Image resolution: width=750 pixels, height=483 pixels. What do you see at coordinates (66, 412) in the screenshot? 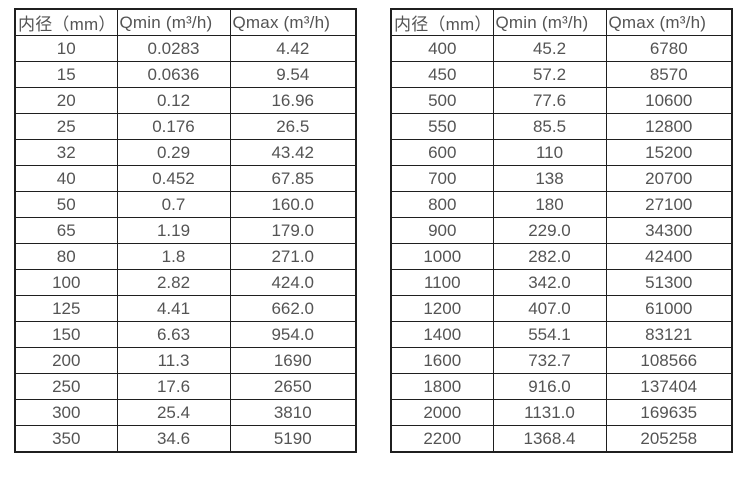
I see `table-cell-diameter: 300` at bounding box center [66, 412].